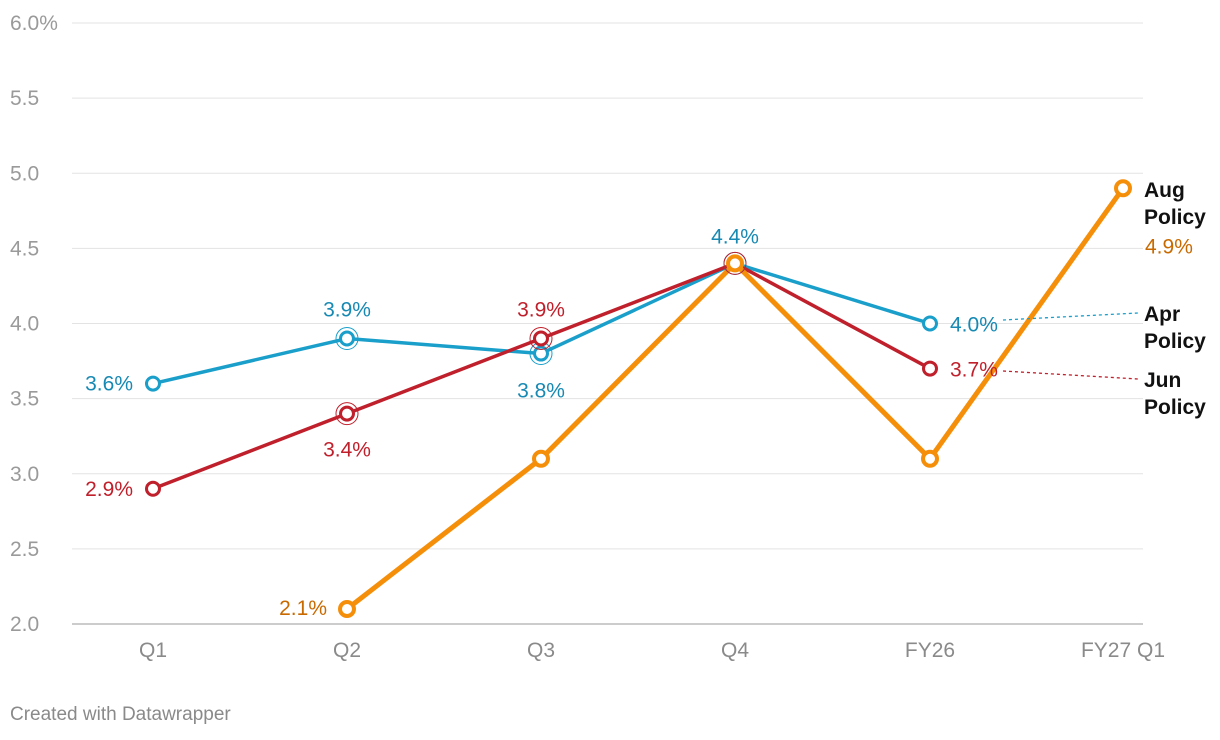 The height and width of the screenshot is (740, 1220). What do you see at coordinates (24, 248) in the screenshot?
I see `y-tick-label: 4.5` at bounding box center [24, 248].